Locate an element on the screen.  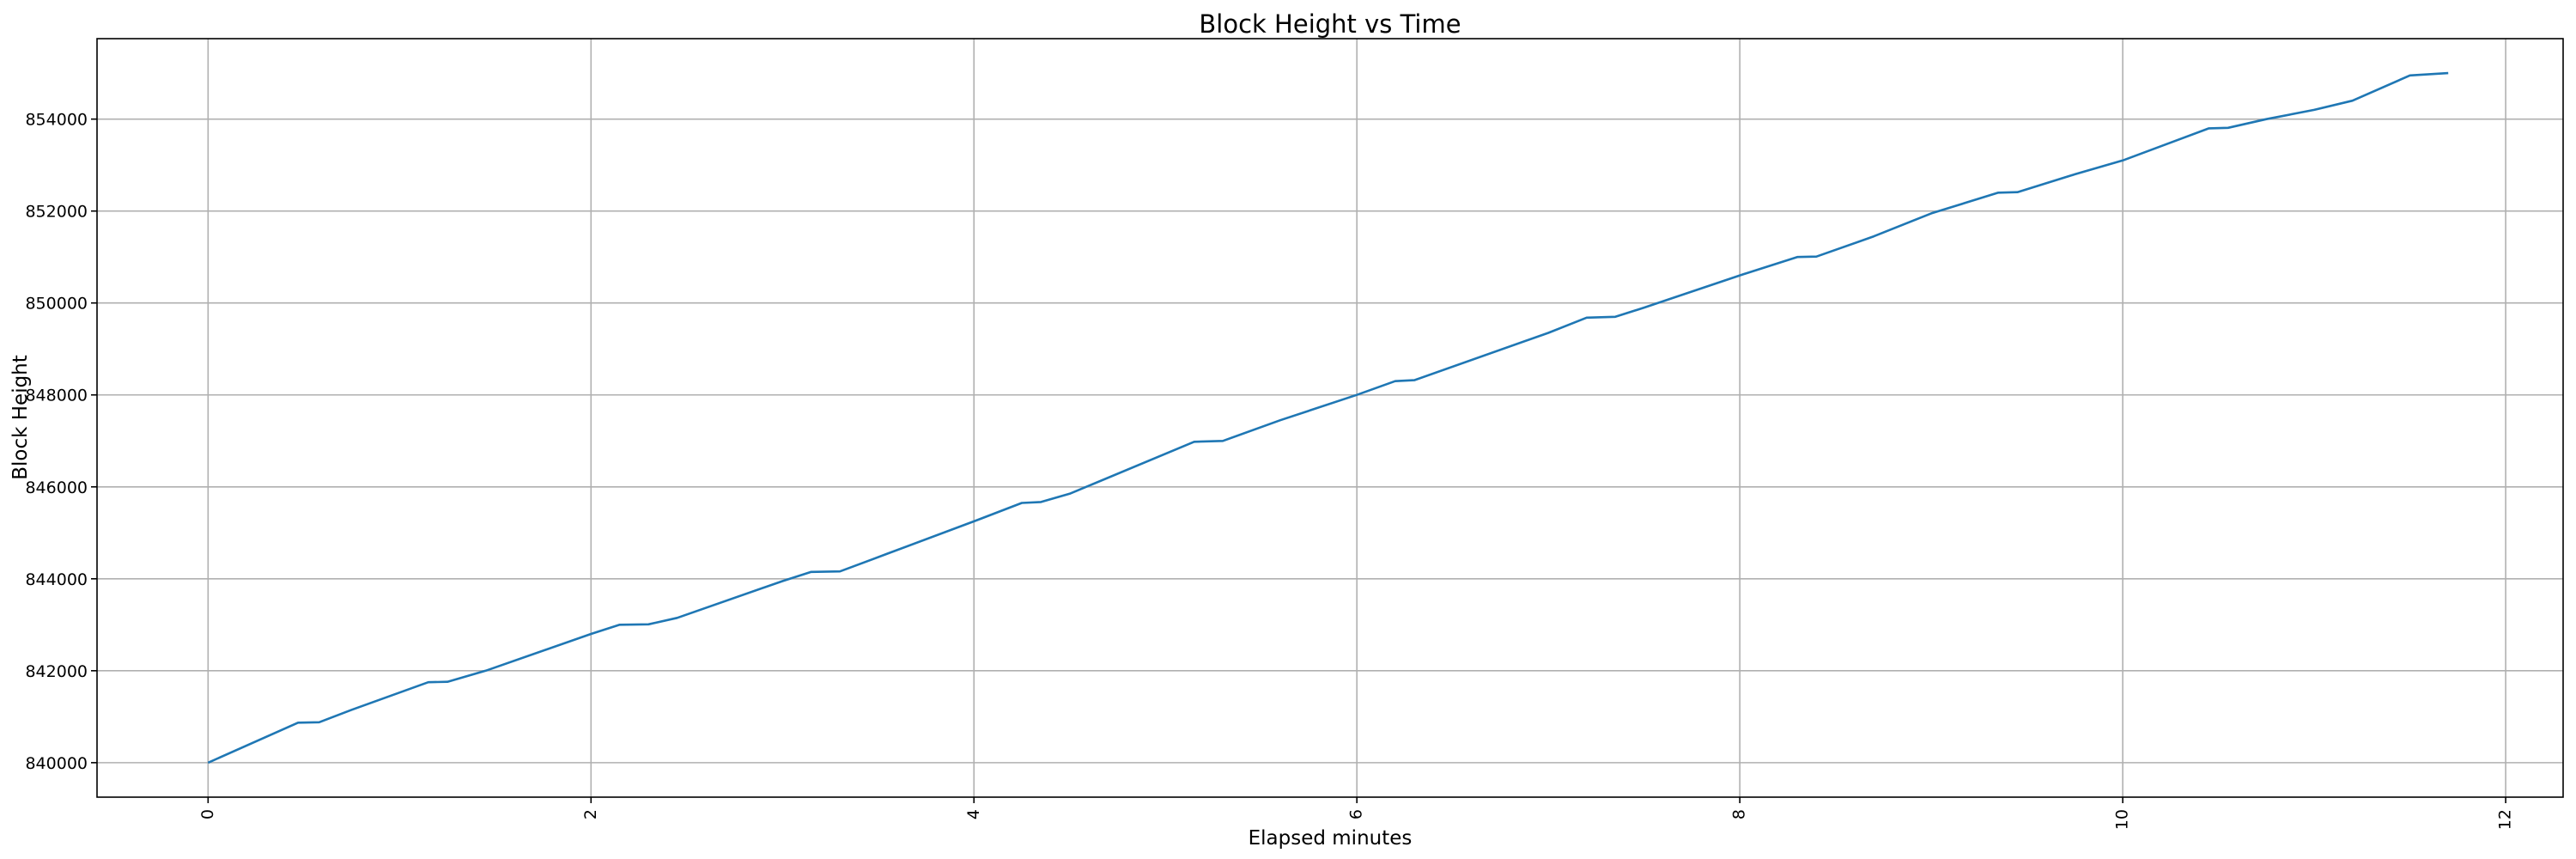
x-tick-label: 12 is located at coordinates (2506, 819).